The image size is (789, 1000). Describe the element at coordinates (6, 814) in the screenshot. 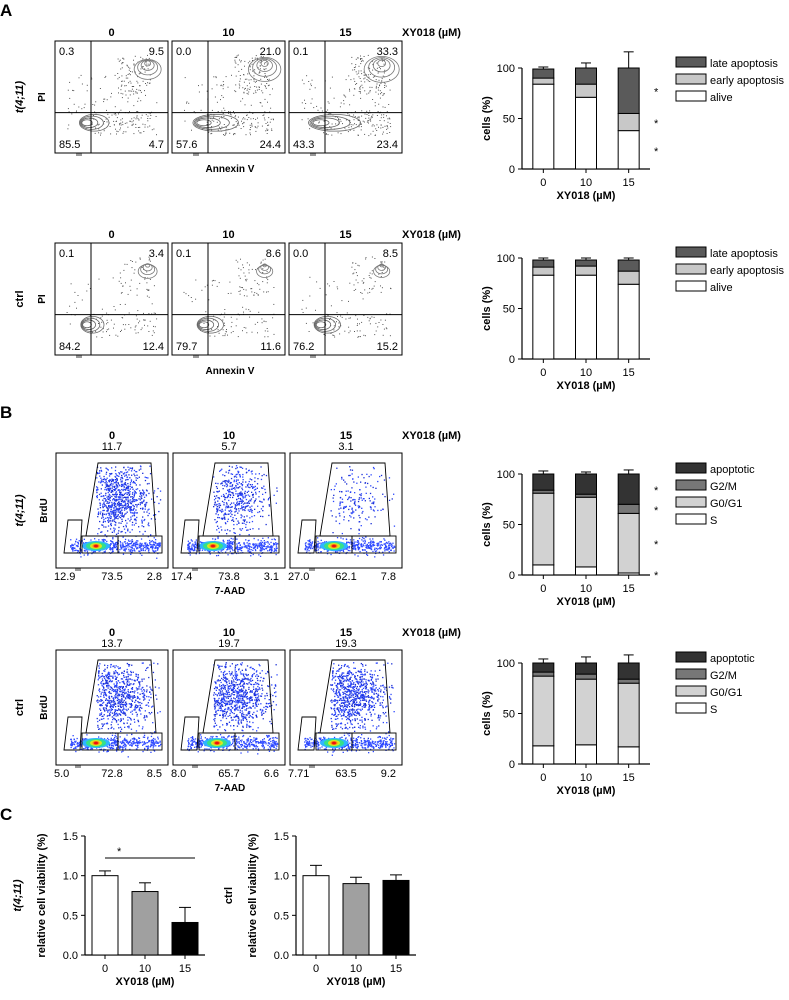

I see `panel-letter-c: C` at that location.